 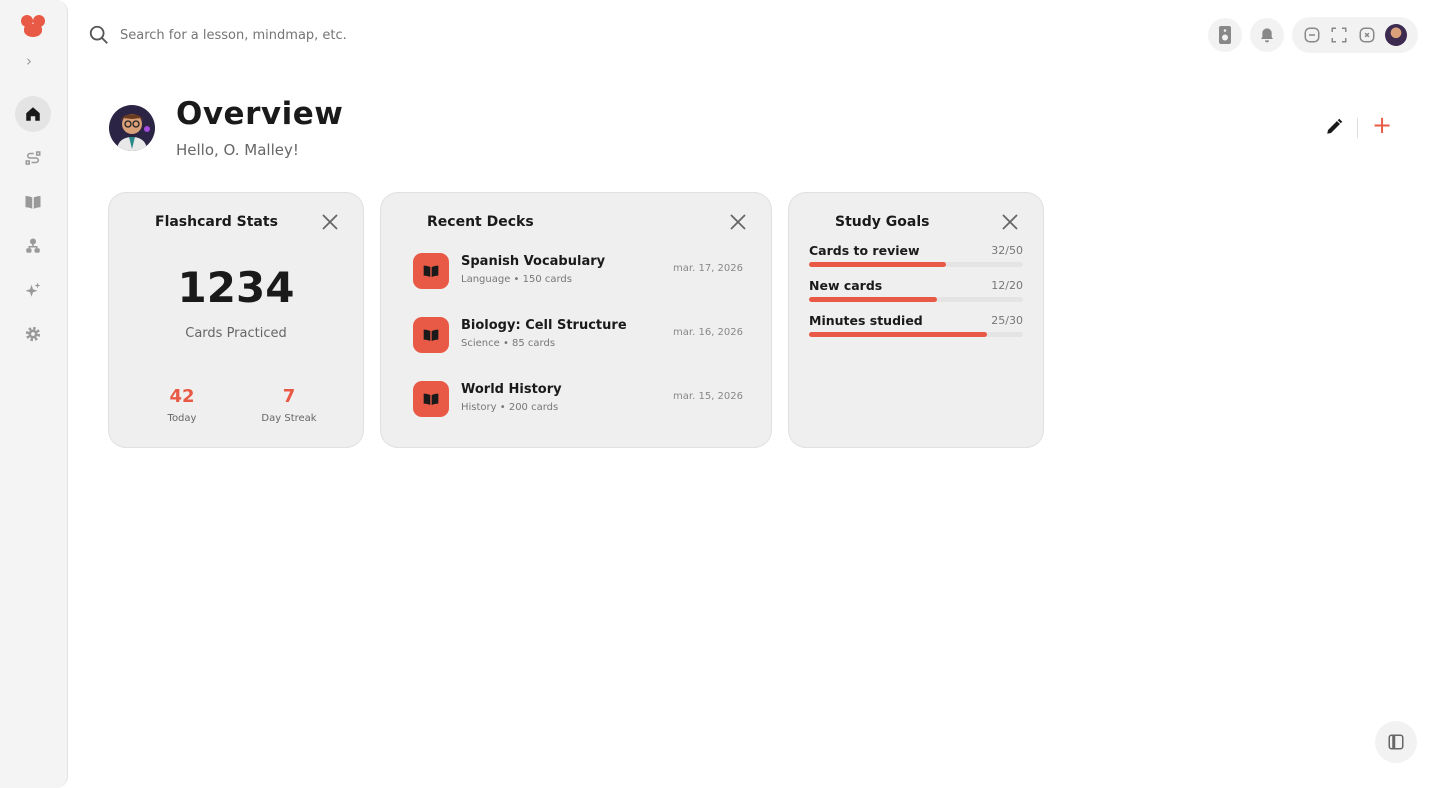 I want to click on sidebar-item-settings, so click(x=33, y=334).